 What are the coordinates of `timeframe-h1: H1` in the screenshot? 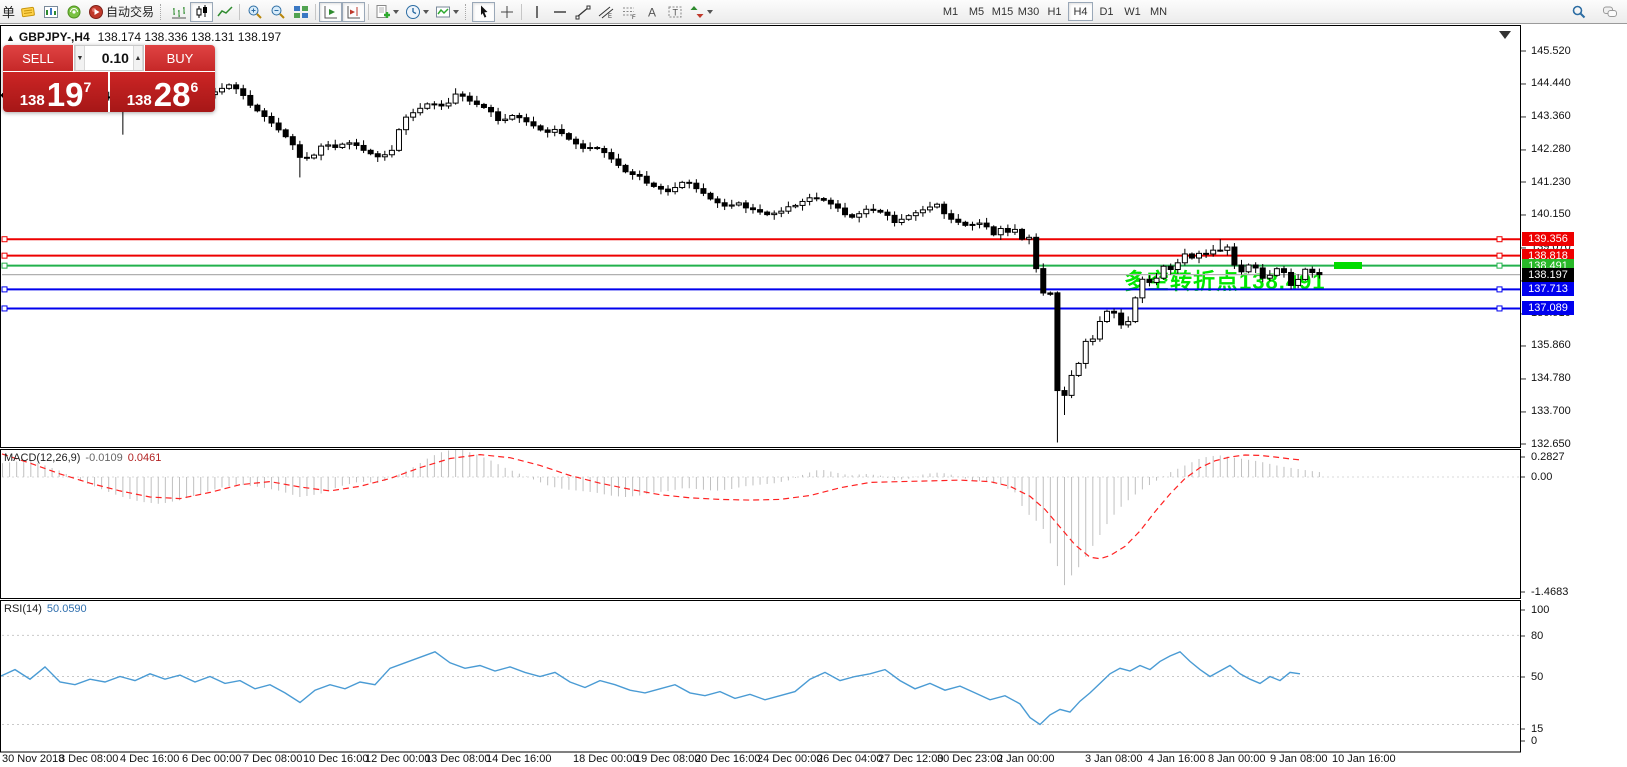 It's located at (1054, 11).